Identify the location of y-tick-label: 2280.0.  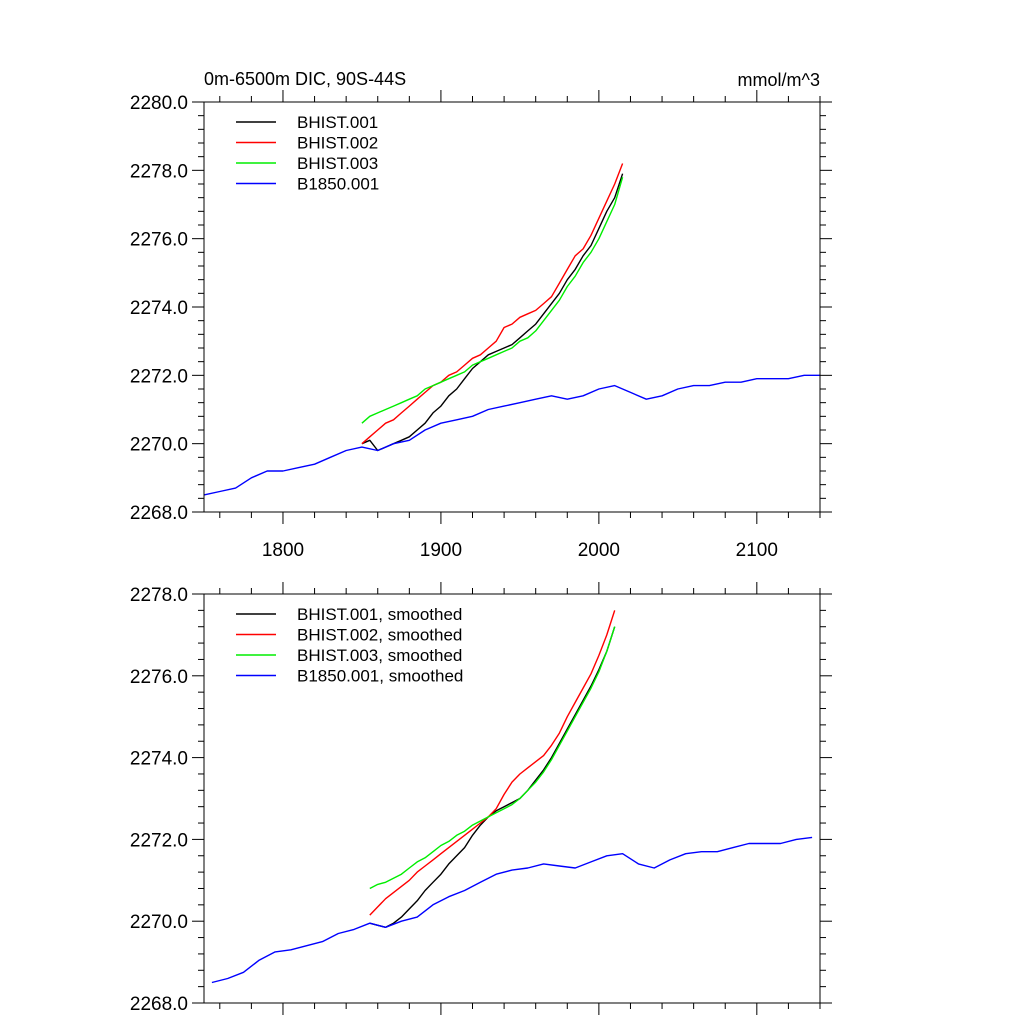
(159, 103).